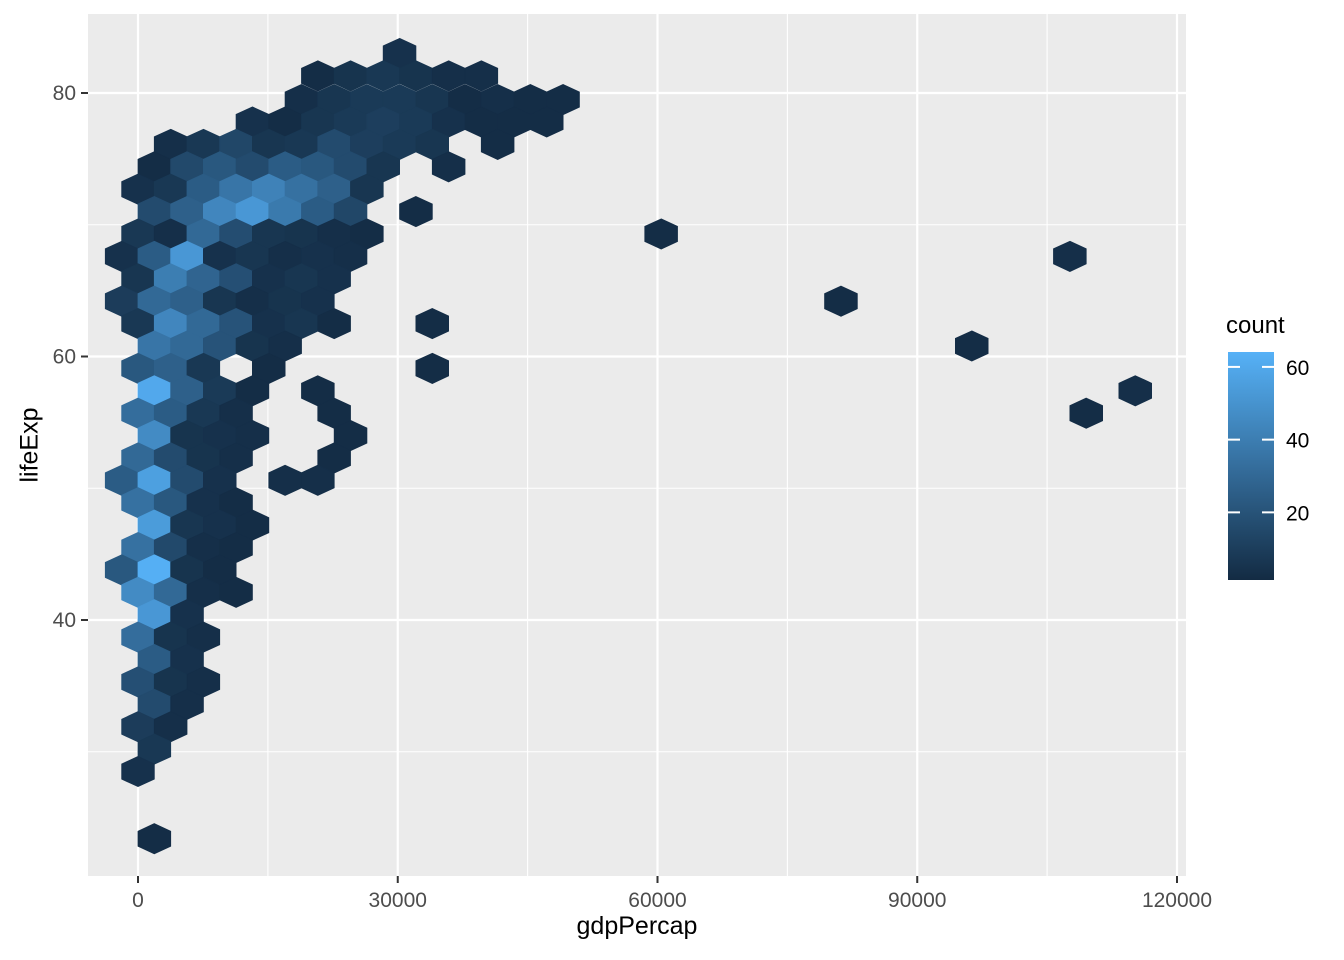  What do you see at coordinates (1177, 900) in the screenshot?
I see `x-tick-label: 120000` at bounding box center [1177, 900].